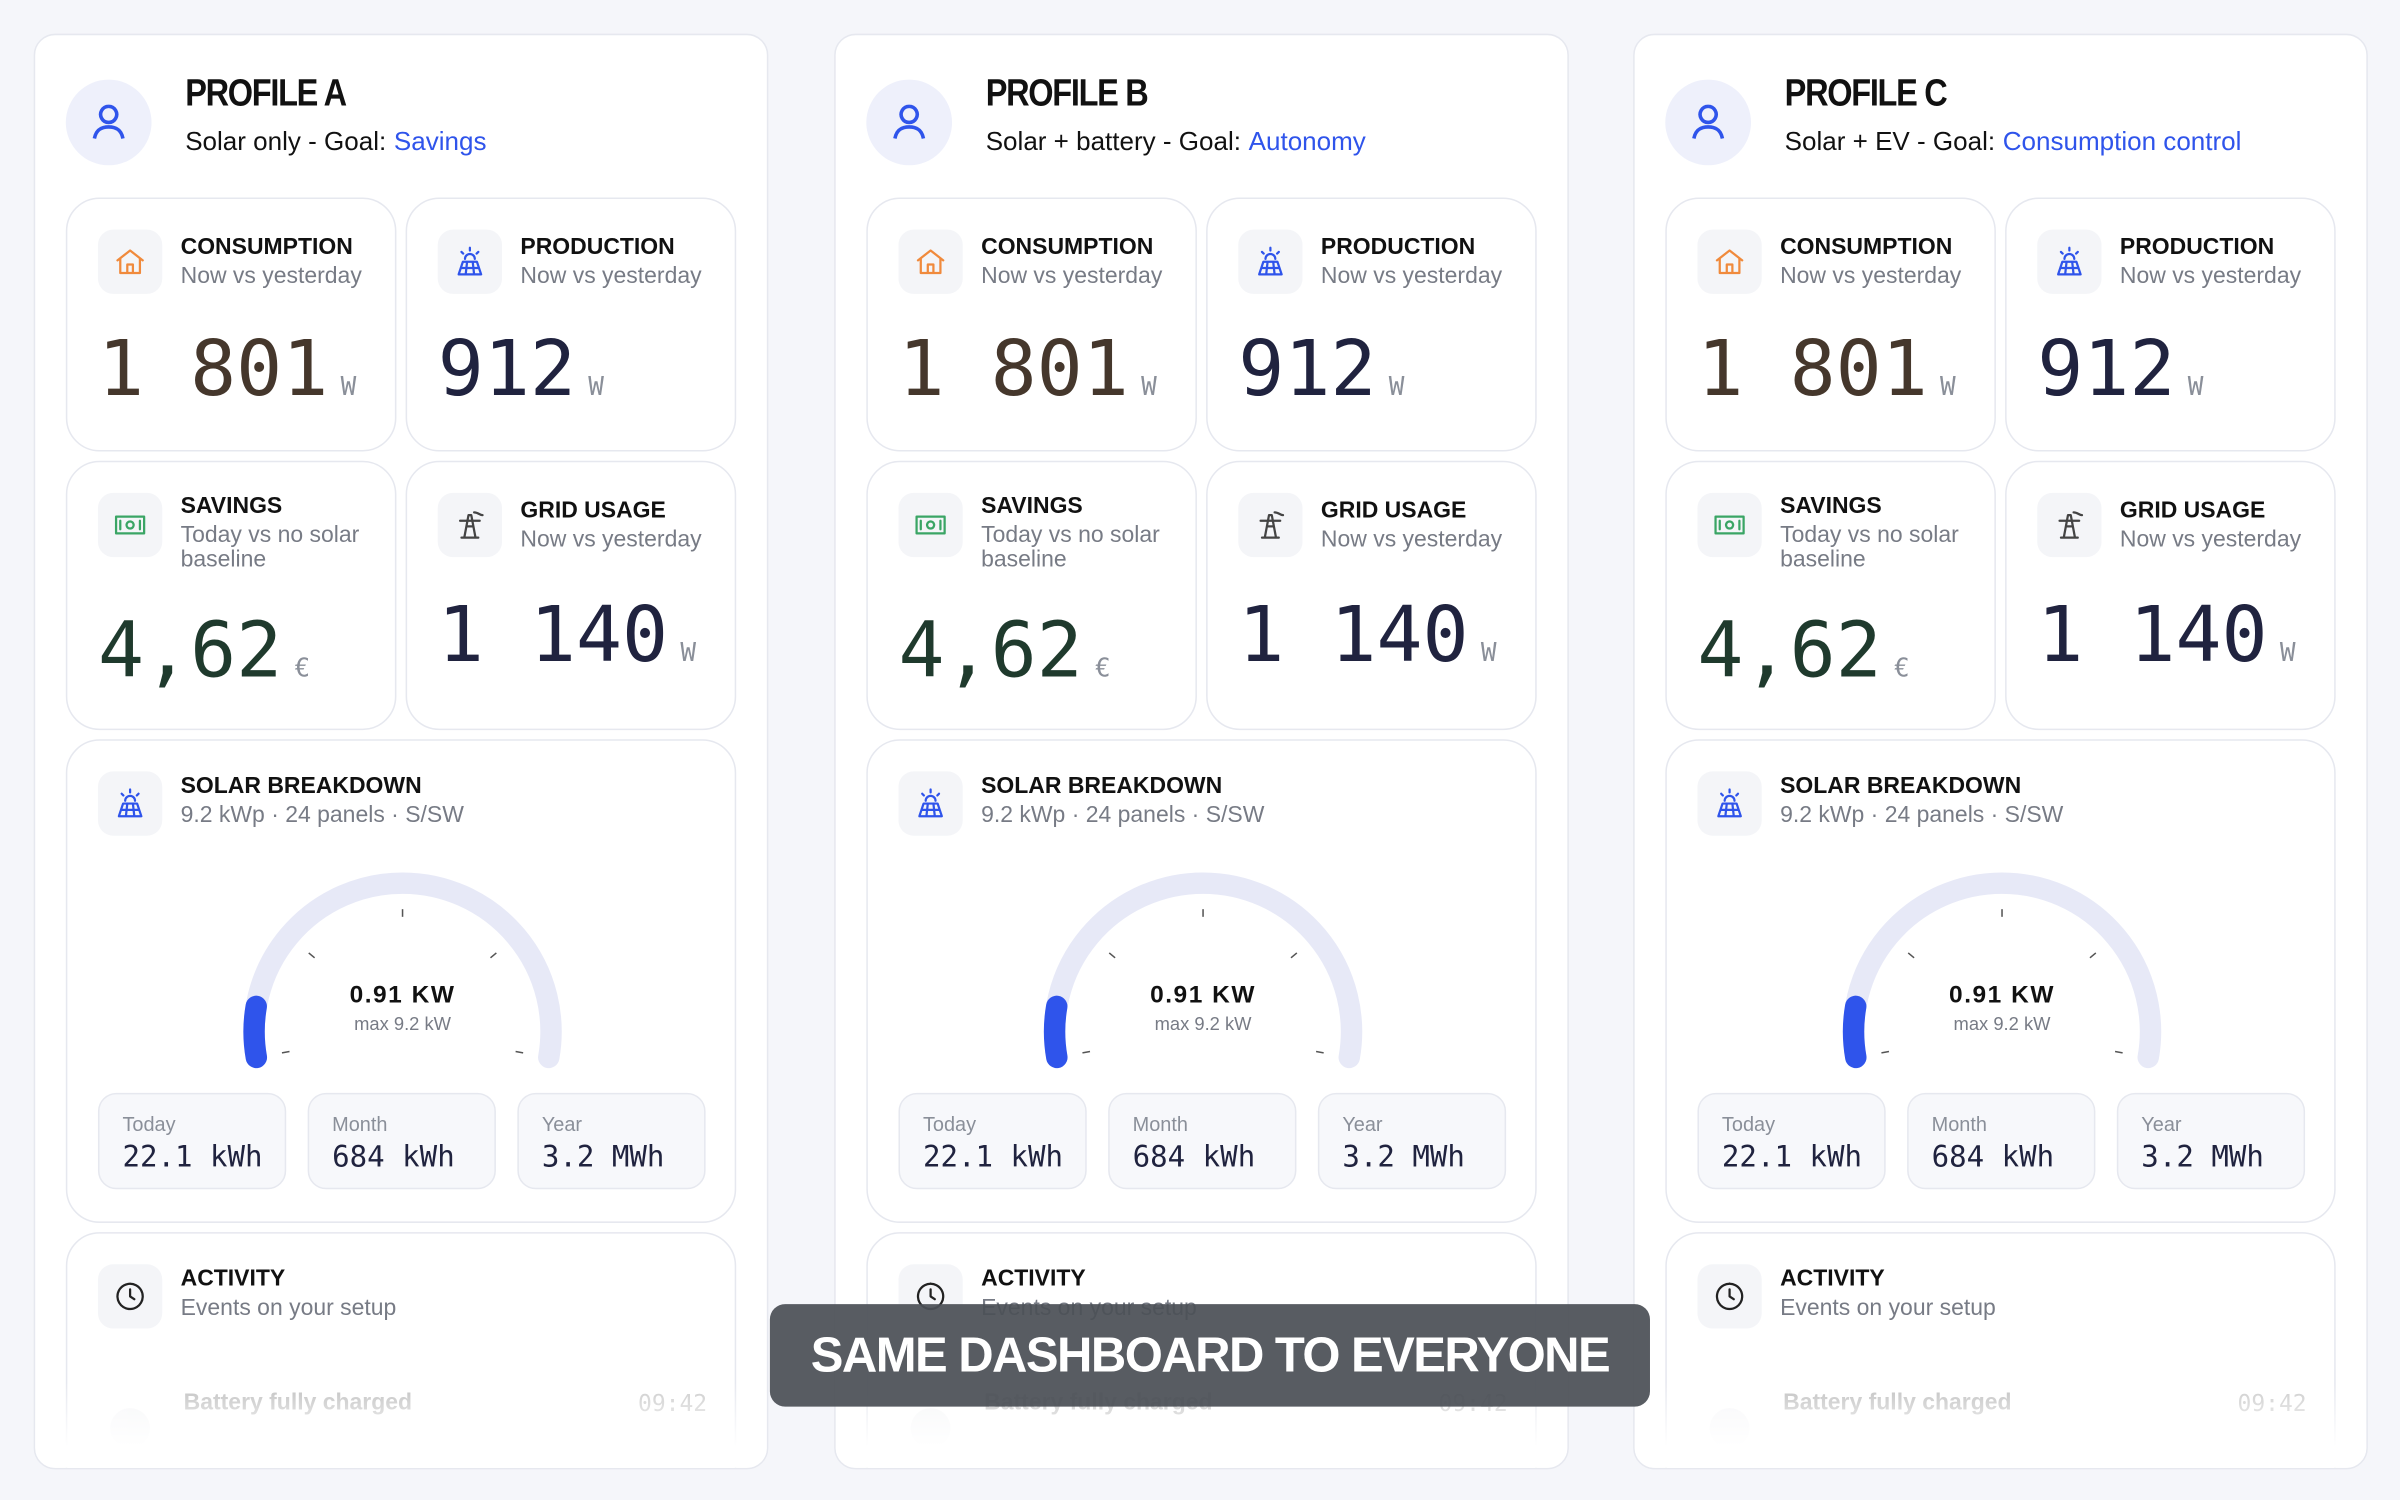 This screenshot has height=1500, width=2400. Describe the element at coordinates (1031, 595) in the screenshot. I see `stat-card: SAVINGS Today vs no solar baseline 4,62 €` at that location.